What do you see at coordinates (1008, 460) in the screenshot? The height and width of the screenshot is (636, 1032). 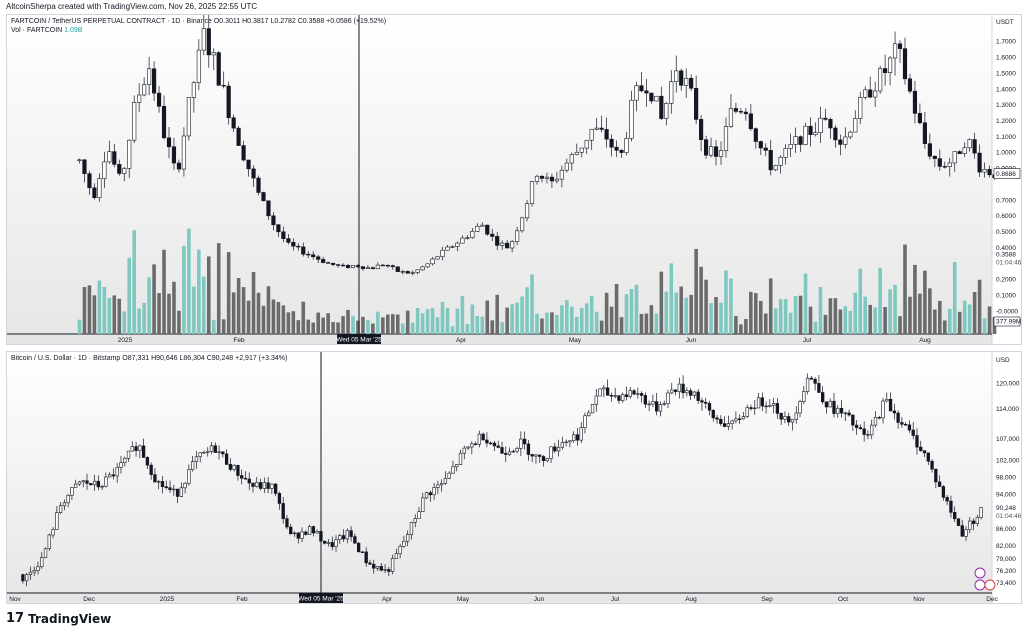 I see `price-tick-label: 102,000` at bounding box center [1008, 460].